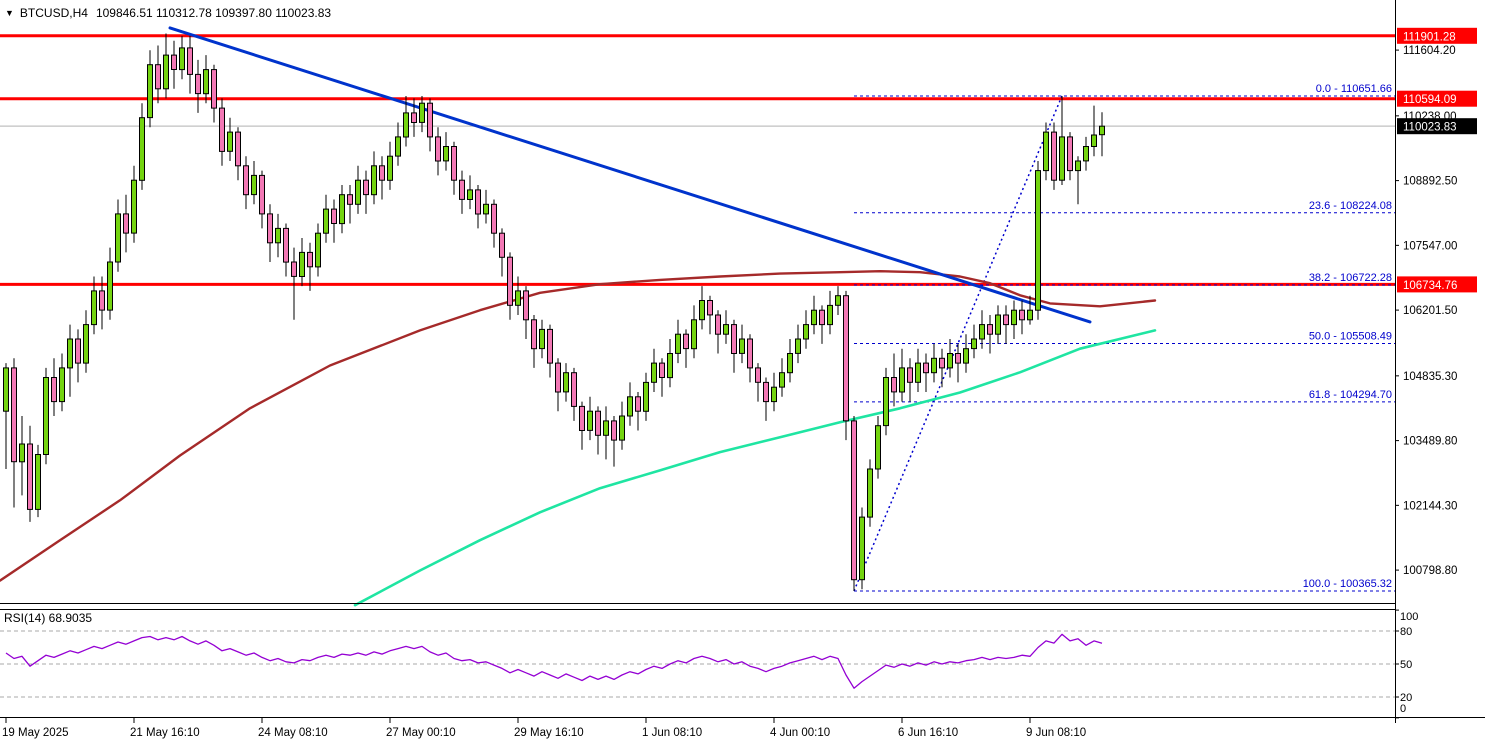 This screenshot has height=747, width=1485. I want to click on time-tick-label: 9 Jun 08:10, so click(1056, 733).